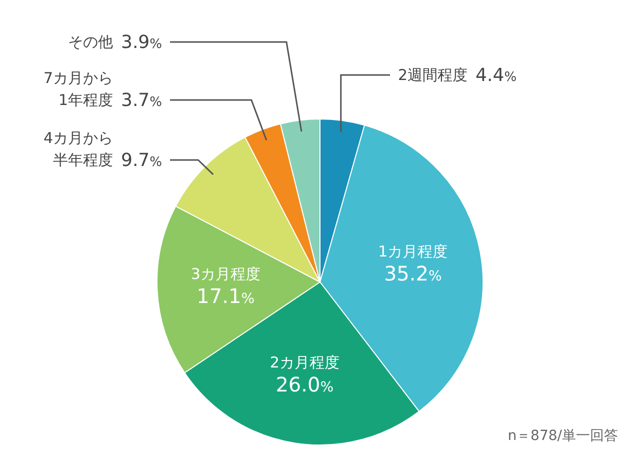 The width and height of the screenshot is (640, 475). What do you see at coordinates (496, 75) in the screenshot?
I see `data-label: 4.4%` at bounding box center [496, 75].